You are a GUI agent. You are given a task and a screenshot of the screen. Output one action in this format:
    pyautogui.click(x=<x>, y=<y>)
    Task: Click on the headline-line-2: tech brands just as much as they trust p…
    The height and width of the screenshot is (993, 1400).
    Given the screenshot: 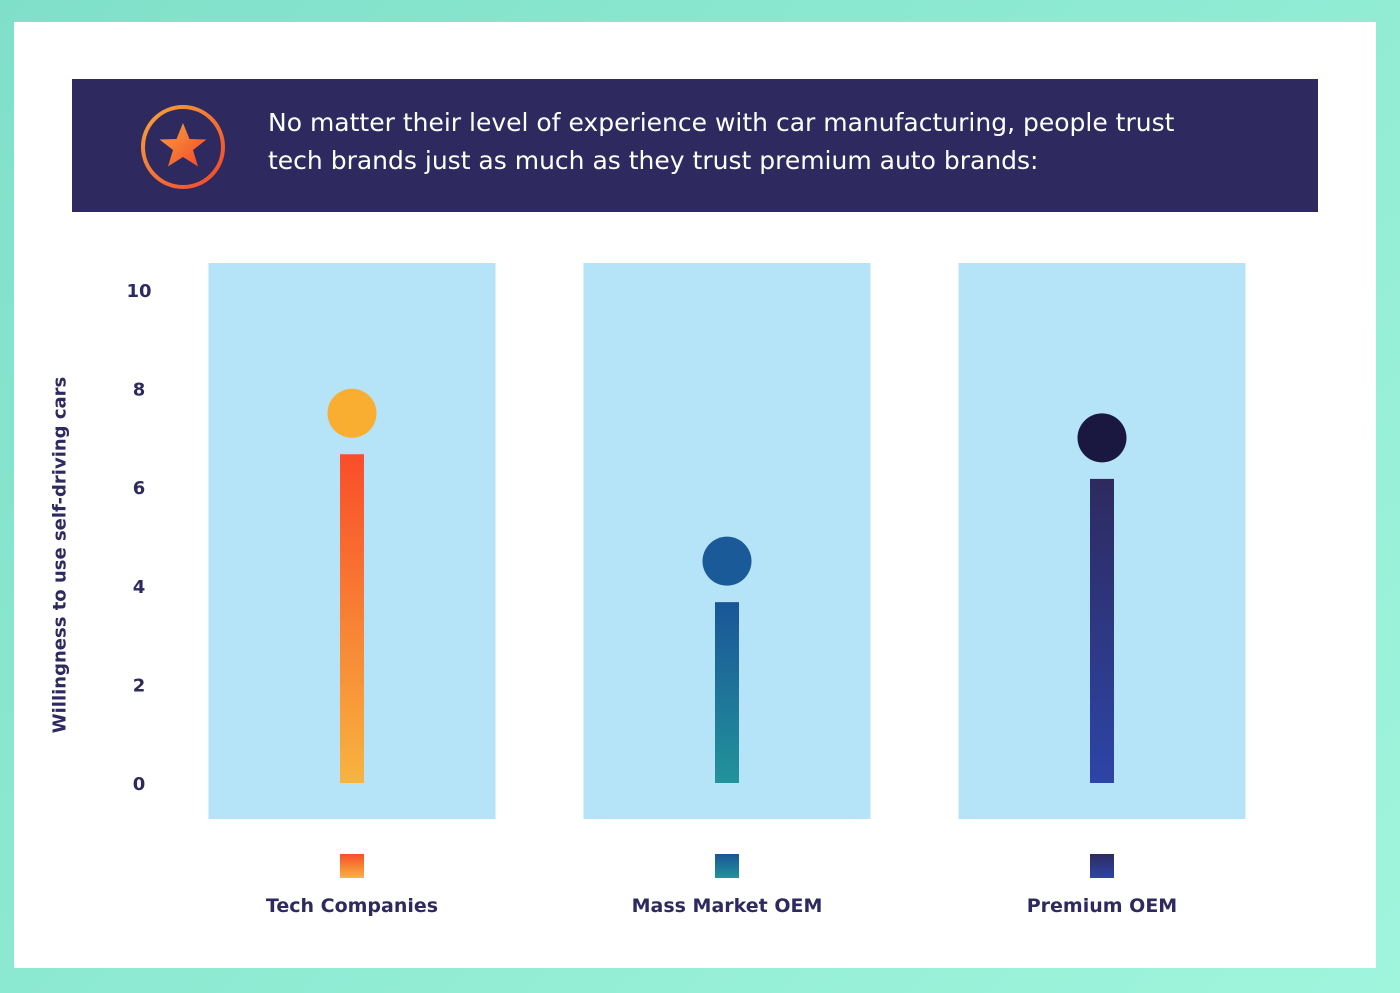 What is the action you would take?
    pyautogui.click(x=653, y=160)
    